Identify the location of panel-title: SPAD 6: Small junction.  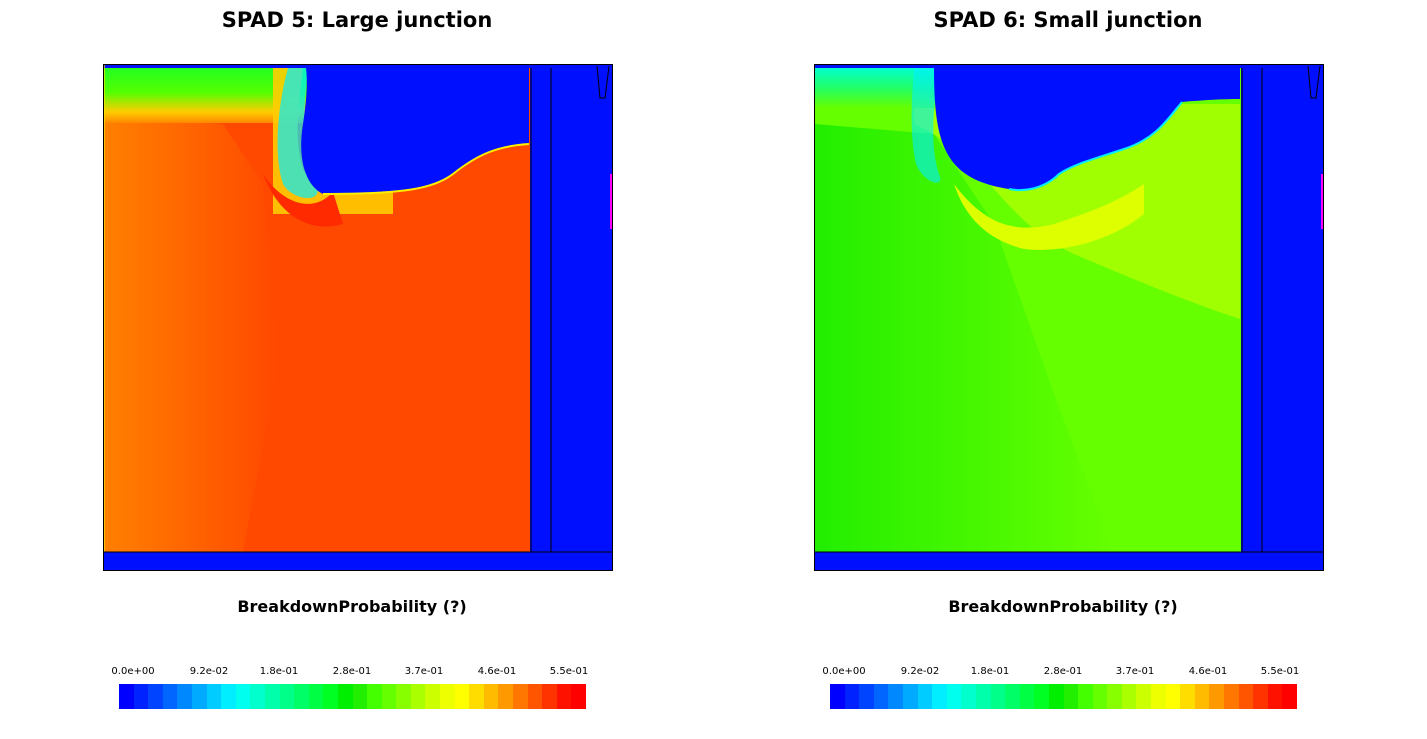
(1068, 20).